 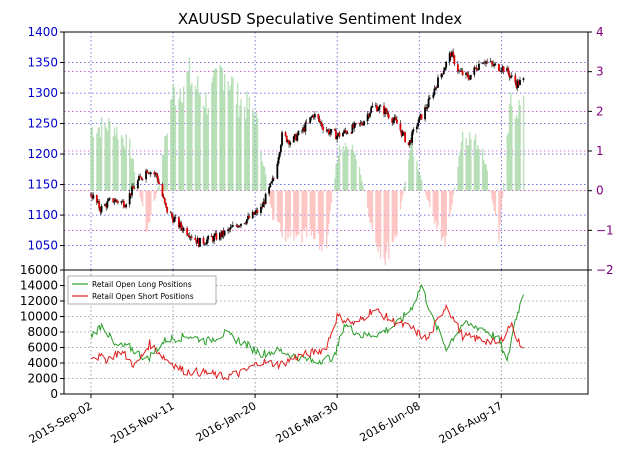 What do you see at coordinates (143, 296) in the screenshot?
I see `legend-label-short: Retail Open Short Positions` at bounding box center [143, 296].